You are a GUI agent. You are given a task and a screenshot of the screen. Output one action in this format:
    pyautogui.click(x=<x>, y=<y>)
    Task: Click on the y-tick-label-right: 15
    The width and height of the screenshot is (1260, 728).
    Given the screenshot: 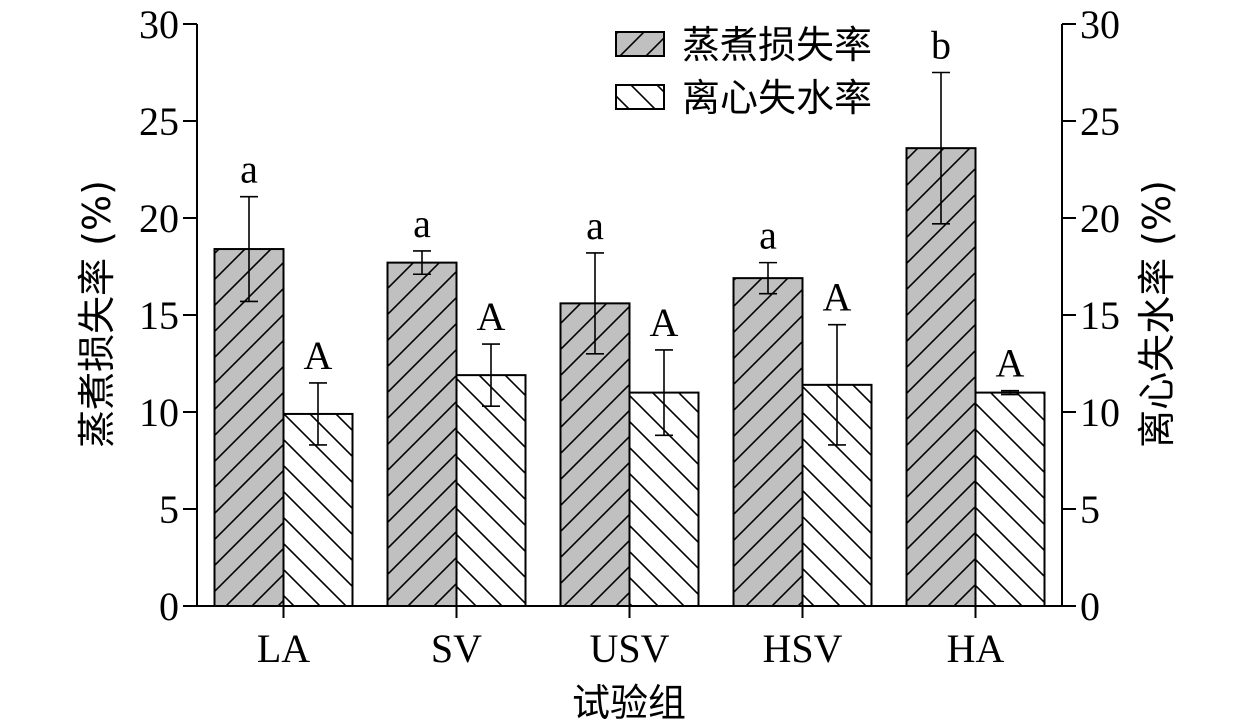 What is the action you would take?
    pyautogui.click(x=1100, y=315)
    